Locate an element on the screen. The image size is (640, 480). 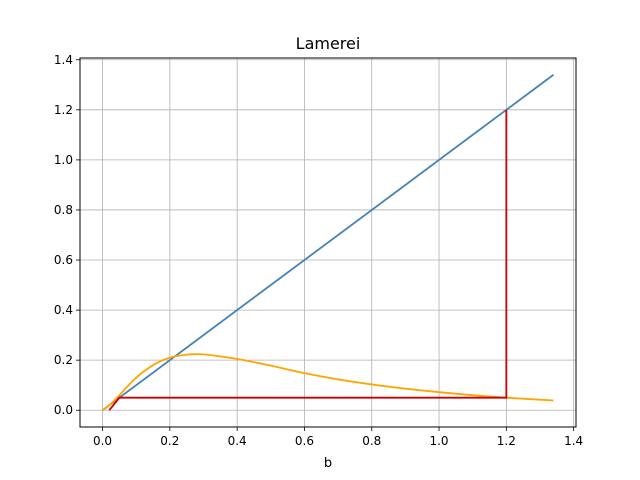
y-tick-label: 0.8 is located at coordinates (63, 210).